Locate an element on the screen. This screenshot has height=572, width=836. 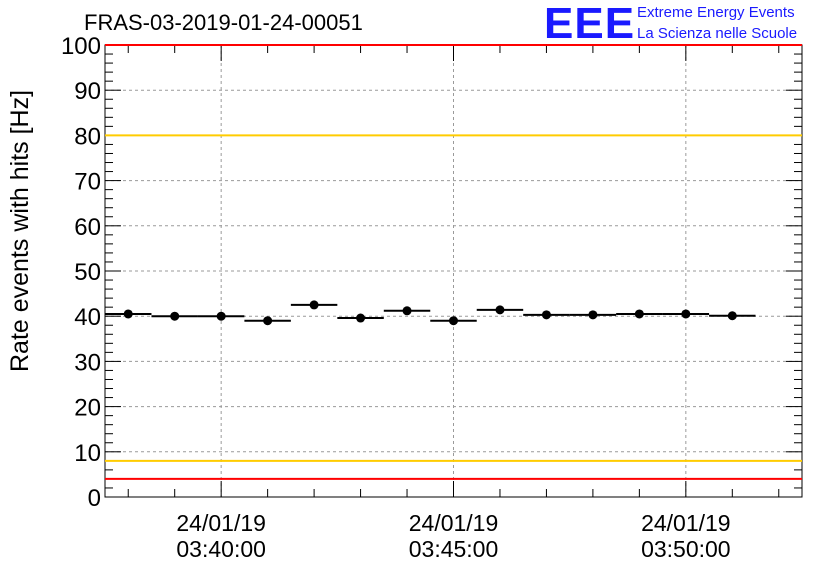
logo-line-1: Extreme Energy Events is located at coordinates (716, 12).